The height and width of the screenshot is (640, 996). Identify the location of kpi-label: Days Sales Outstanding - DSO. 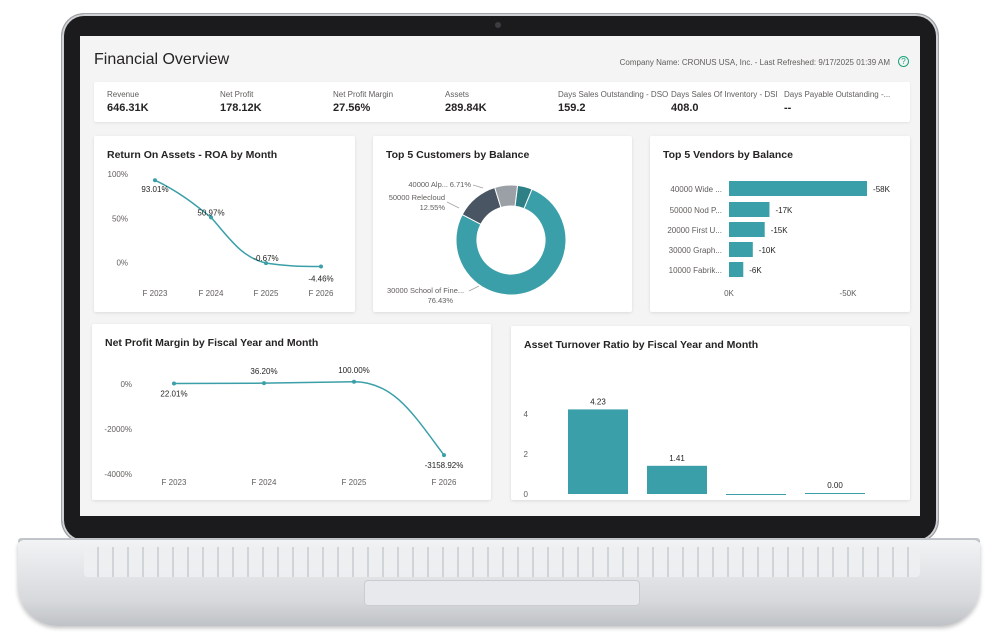
(613, 94).